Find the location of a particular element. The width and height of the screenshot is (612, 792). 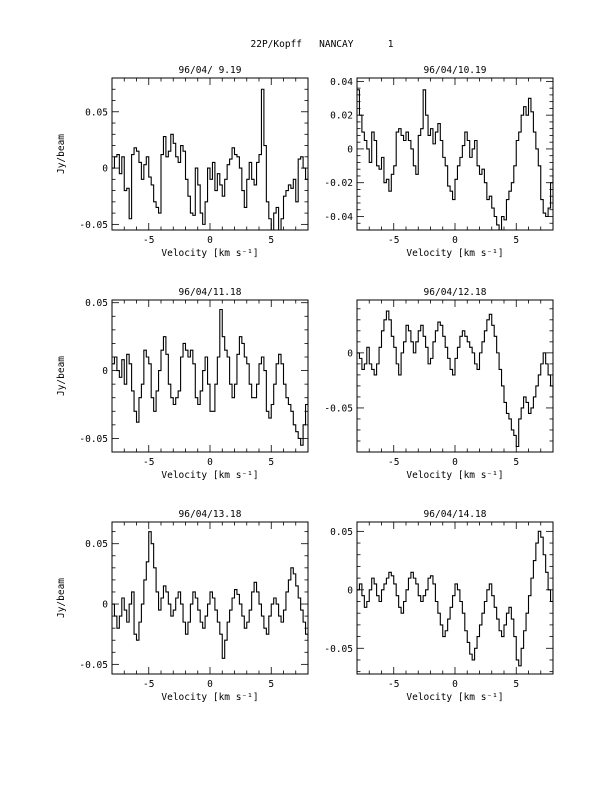

panel-title: 96/04/10.19 is located at coordinates (455, 70).